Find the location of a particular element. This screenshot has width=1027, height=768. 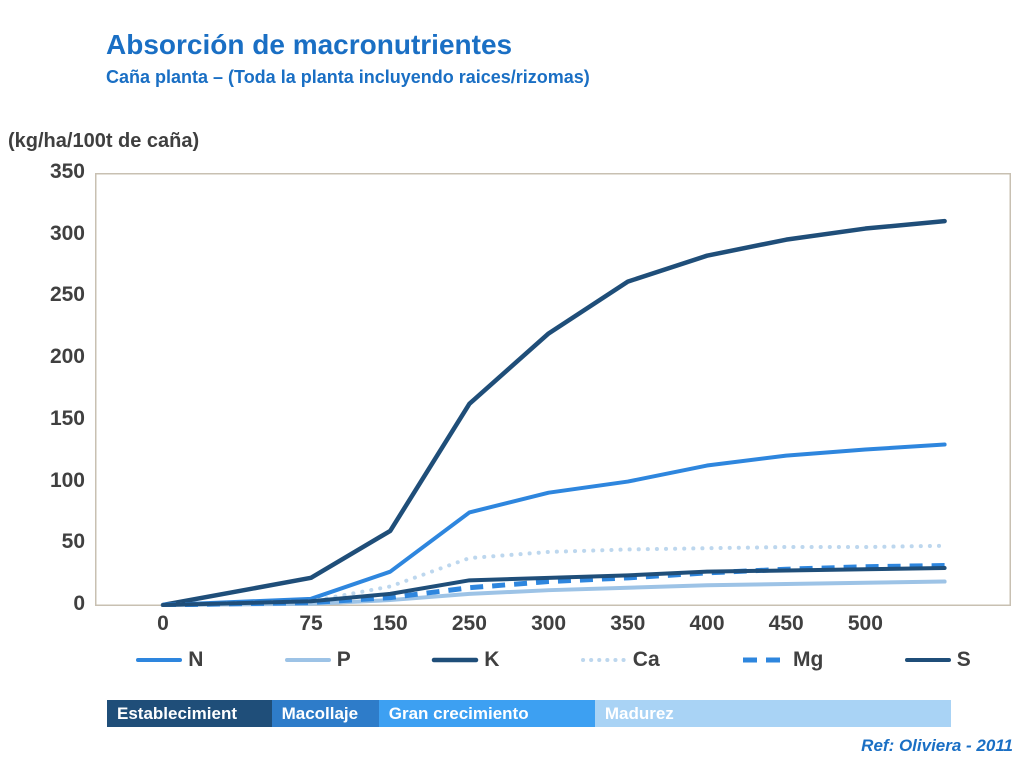

legend-item-N: N is located at coordinates (169, 660).